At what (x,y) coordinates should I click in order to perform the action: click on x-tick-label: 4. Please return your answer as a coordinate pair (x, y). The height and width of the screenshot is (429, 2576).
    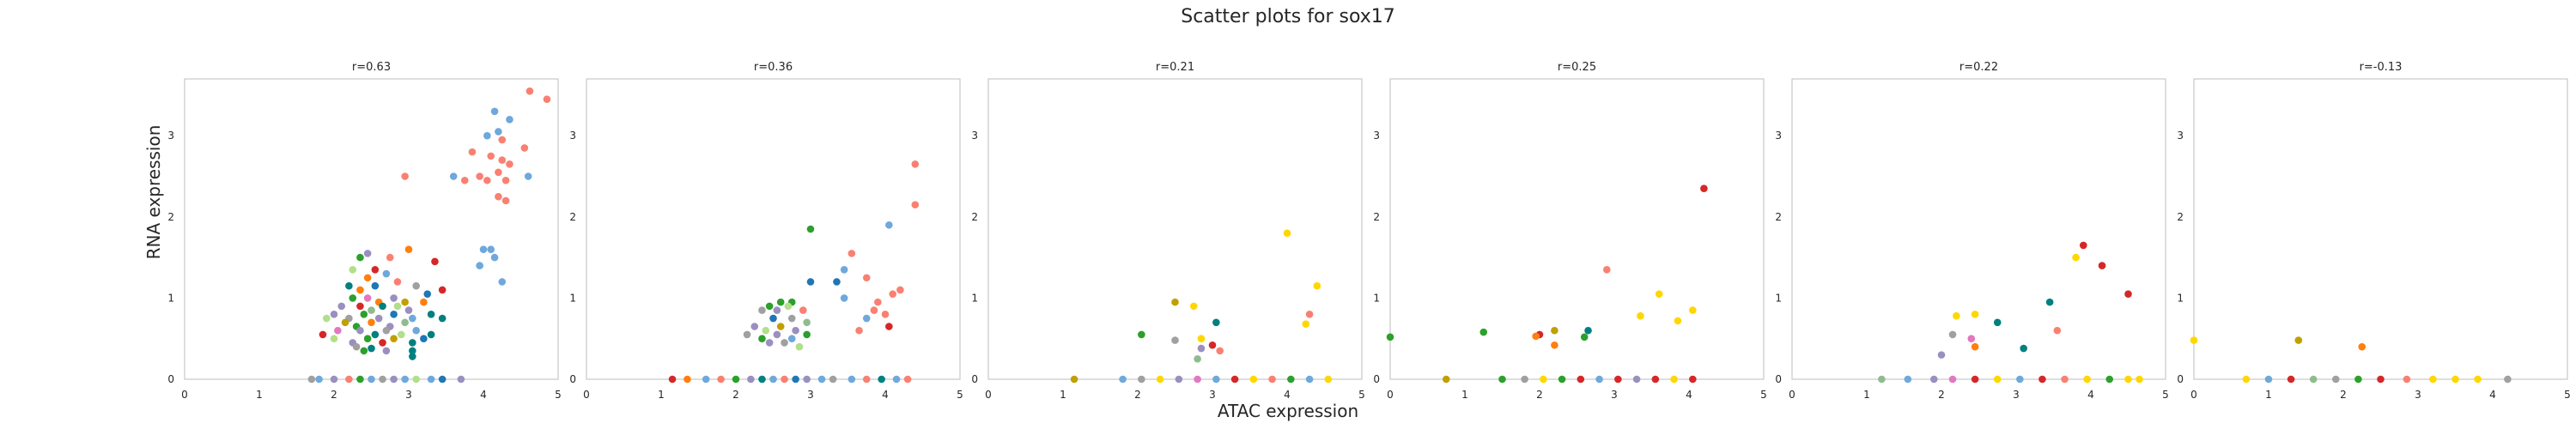
    Looking at the image, I should click on (1287, 395).